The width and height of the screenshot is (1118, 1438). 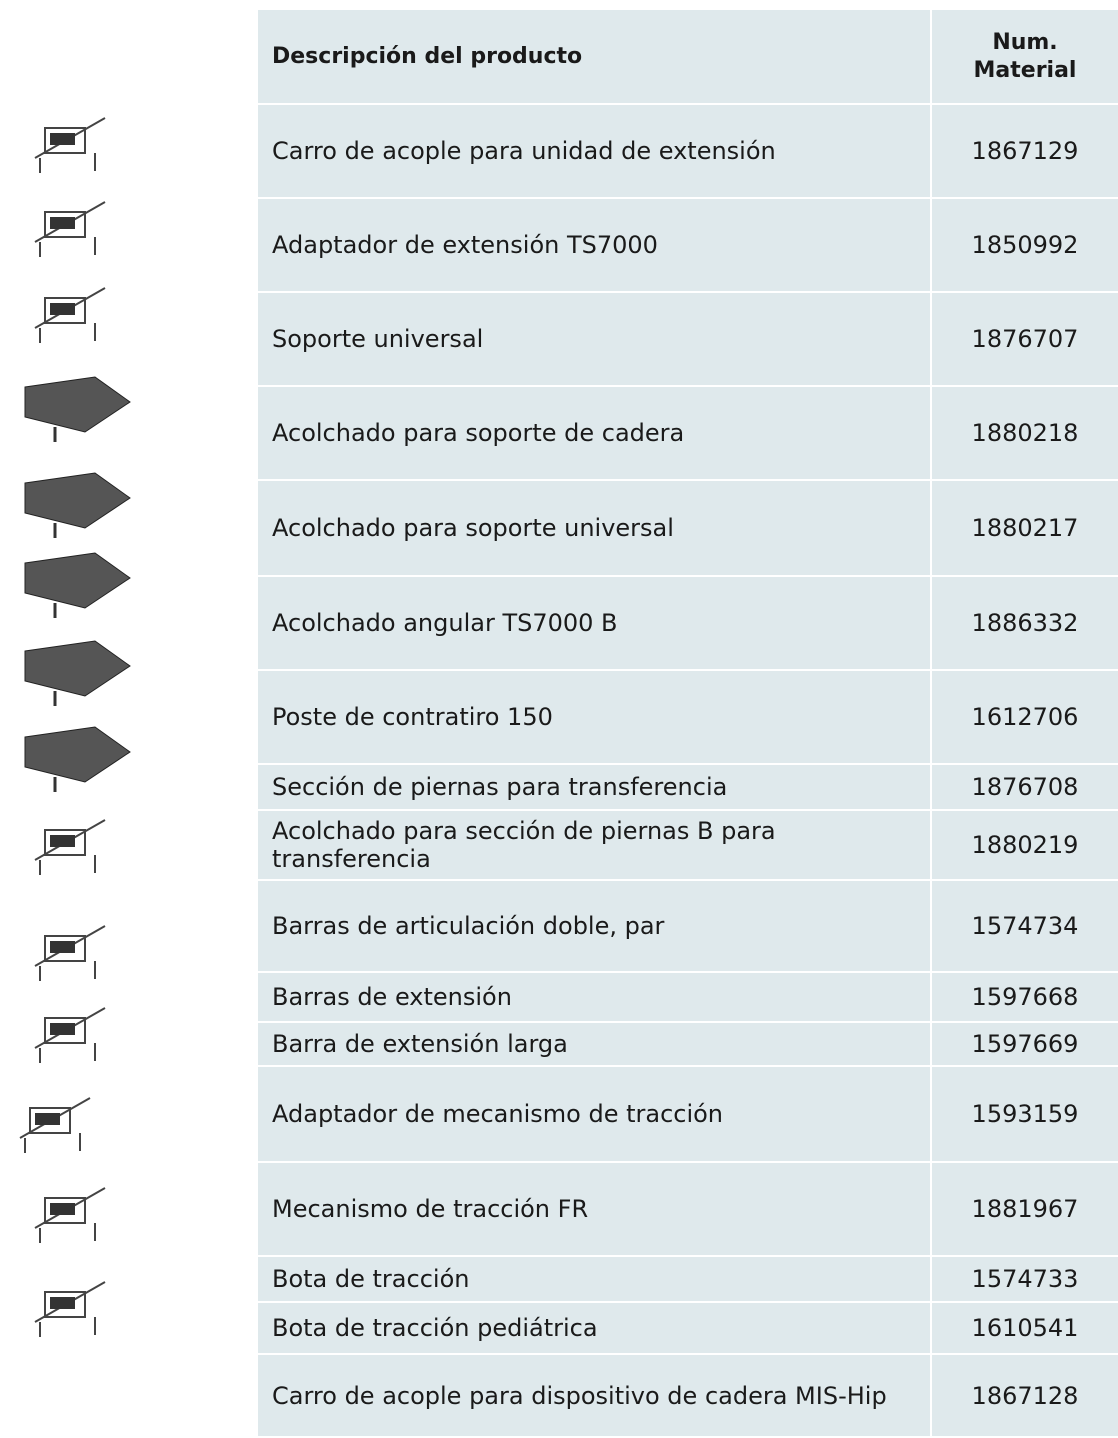 What do you see at coordinates (594, 1044) in the screenshot?
I see `description-cell: Barra de extensión larga` at bounding box center [594, 1044].